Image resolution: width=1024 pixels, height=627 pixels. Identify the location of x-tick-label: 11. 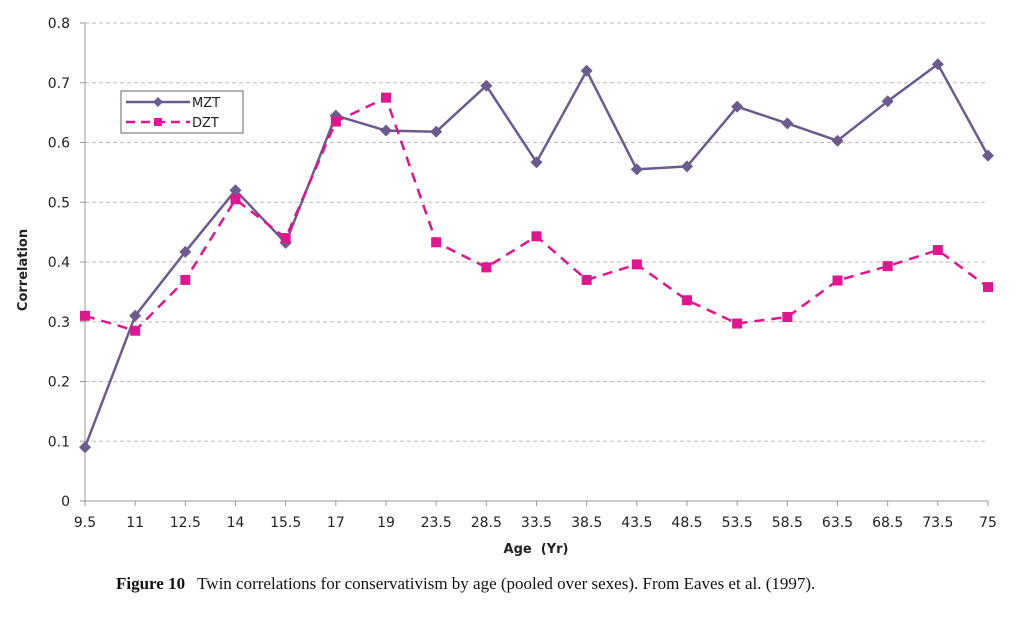
(135, 523).